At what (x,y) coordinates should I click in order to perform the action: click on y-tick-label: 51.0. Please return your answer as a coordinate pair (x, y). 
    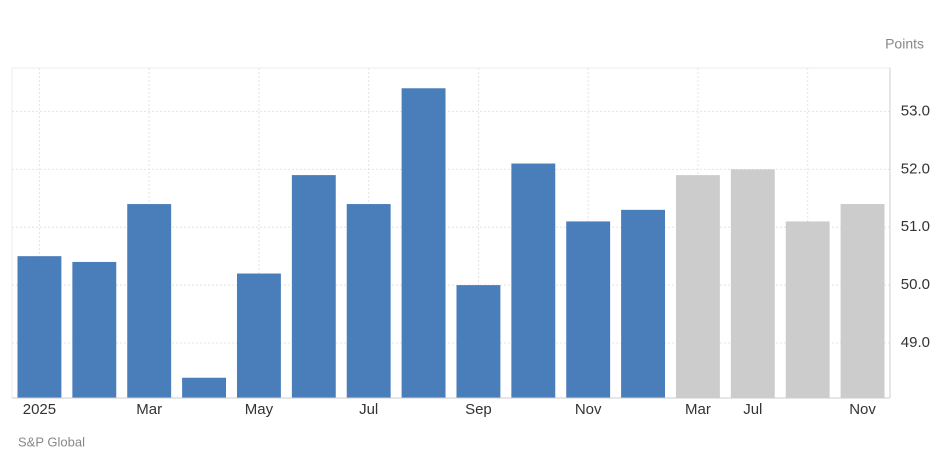
    Looking at the image, I should click on (915, 226).